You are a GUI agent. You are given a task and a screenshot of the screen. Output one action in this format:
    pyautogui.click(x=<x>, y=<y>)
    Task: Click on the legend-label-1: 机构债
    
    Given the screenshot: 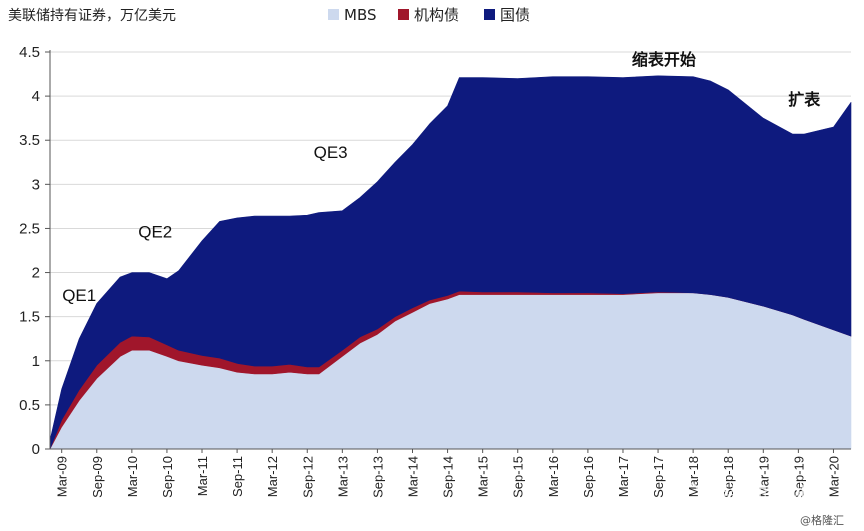 What is the action you would take?
    pyautogui.click(x=436, y=15)
    